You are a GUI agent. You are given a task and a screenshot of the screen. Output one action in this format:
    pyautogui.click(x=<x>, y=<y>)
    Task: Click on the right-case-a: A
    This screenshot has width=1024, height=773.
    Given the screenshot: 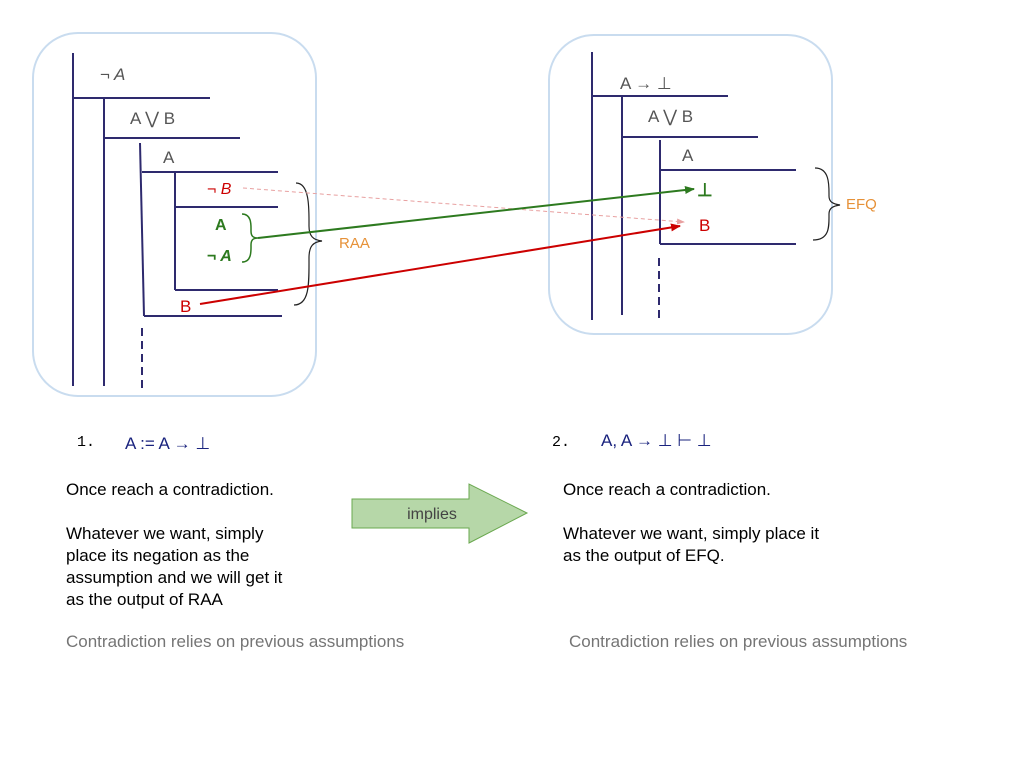 What is the action you would take?
    pyautogui.click(x=688, y=155)
    